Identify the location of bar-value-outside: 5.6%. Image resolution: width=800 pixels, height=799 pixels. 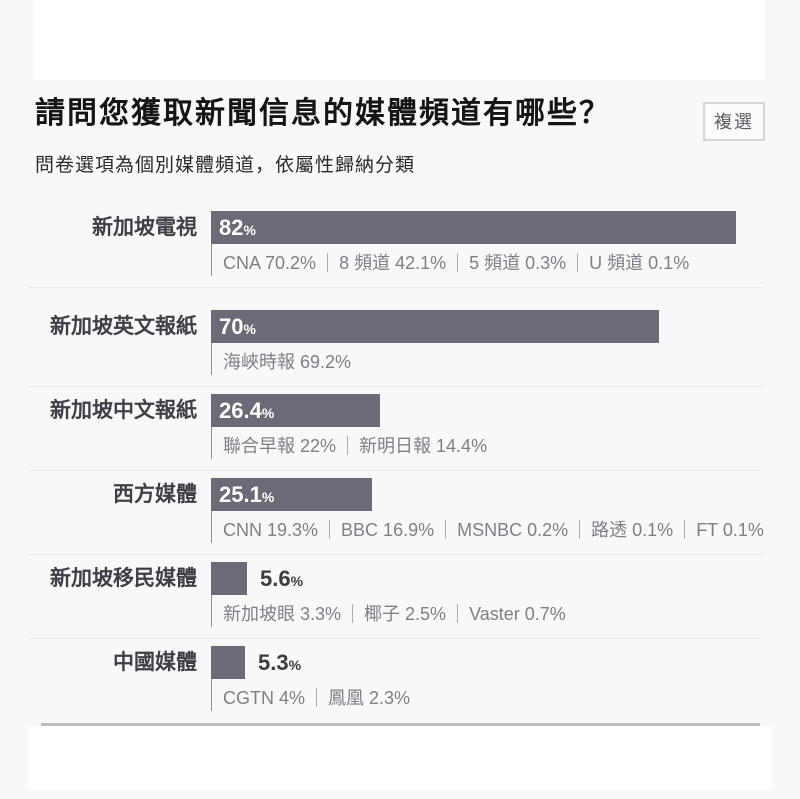
(282, 578).